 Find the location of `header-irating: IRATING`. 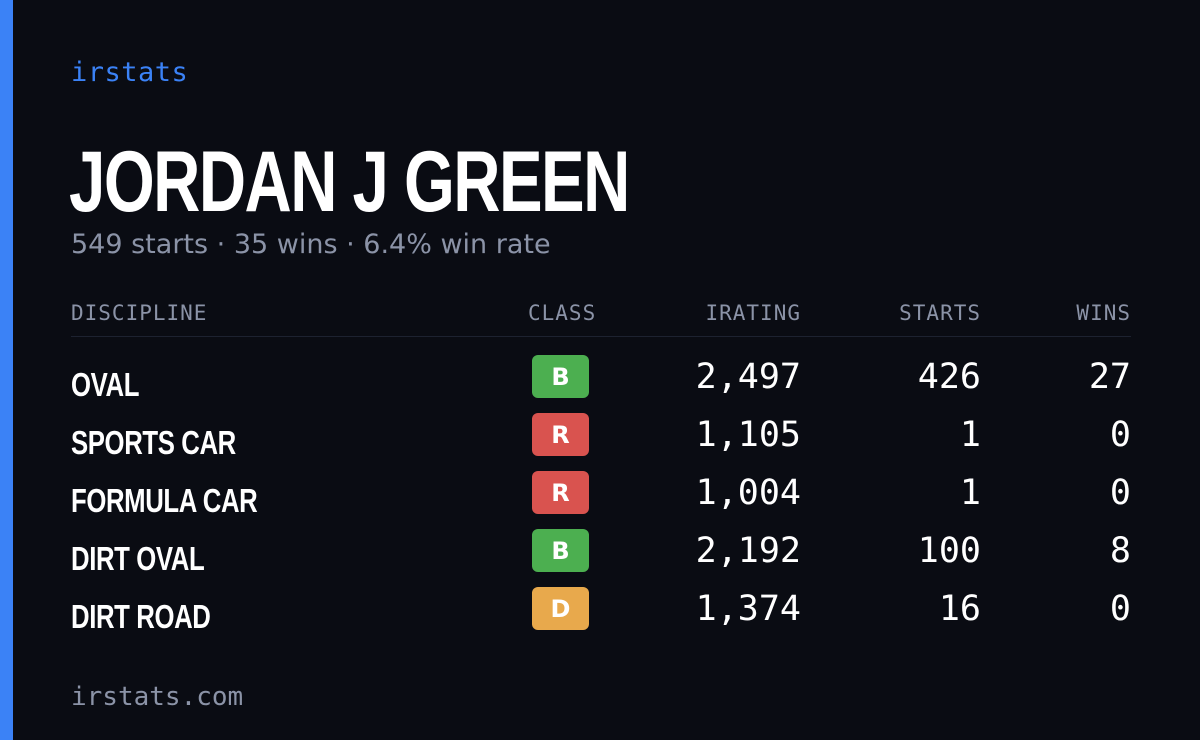

header-irating: IRATING is located at coordinates (753, 313).